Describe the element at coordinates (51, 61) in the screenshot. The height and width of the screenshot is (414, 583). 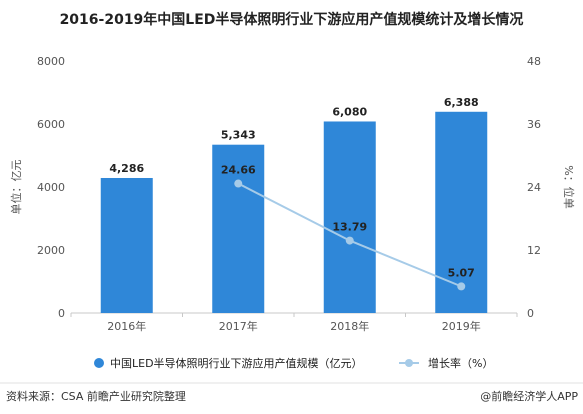
I see `y-left-tick-label: 8000` at that location.